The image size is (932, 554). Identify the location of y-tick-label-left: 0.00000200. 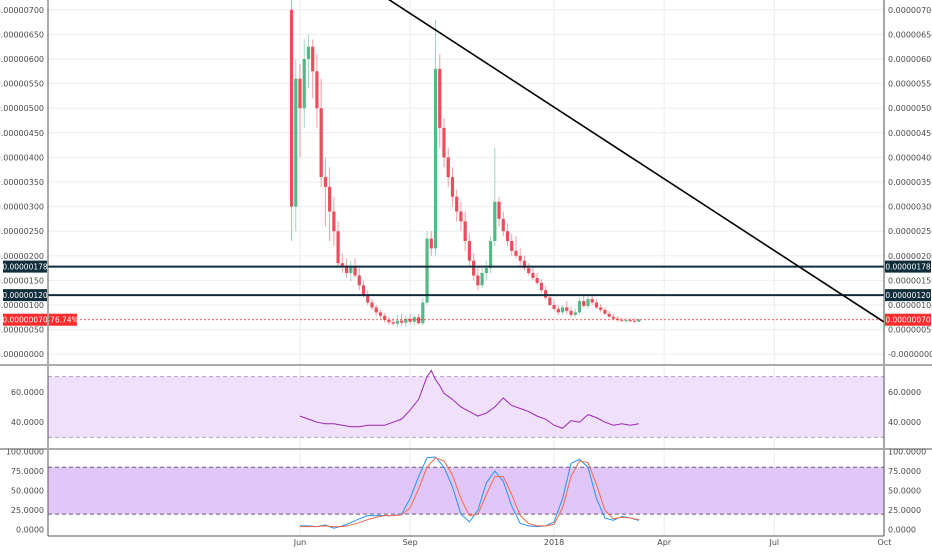
(22, 256).